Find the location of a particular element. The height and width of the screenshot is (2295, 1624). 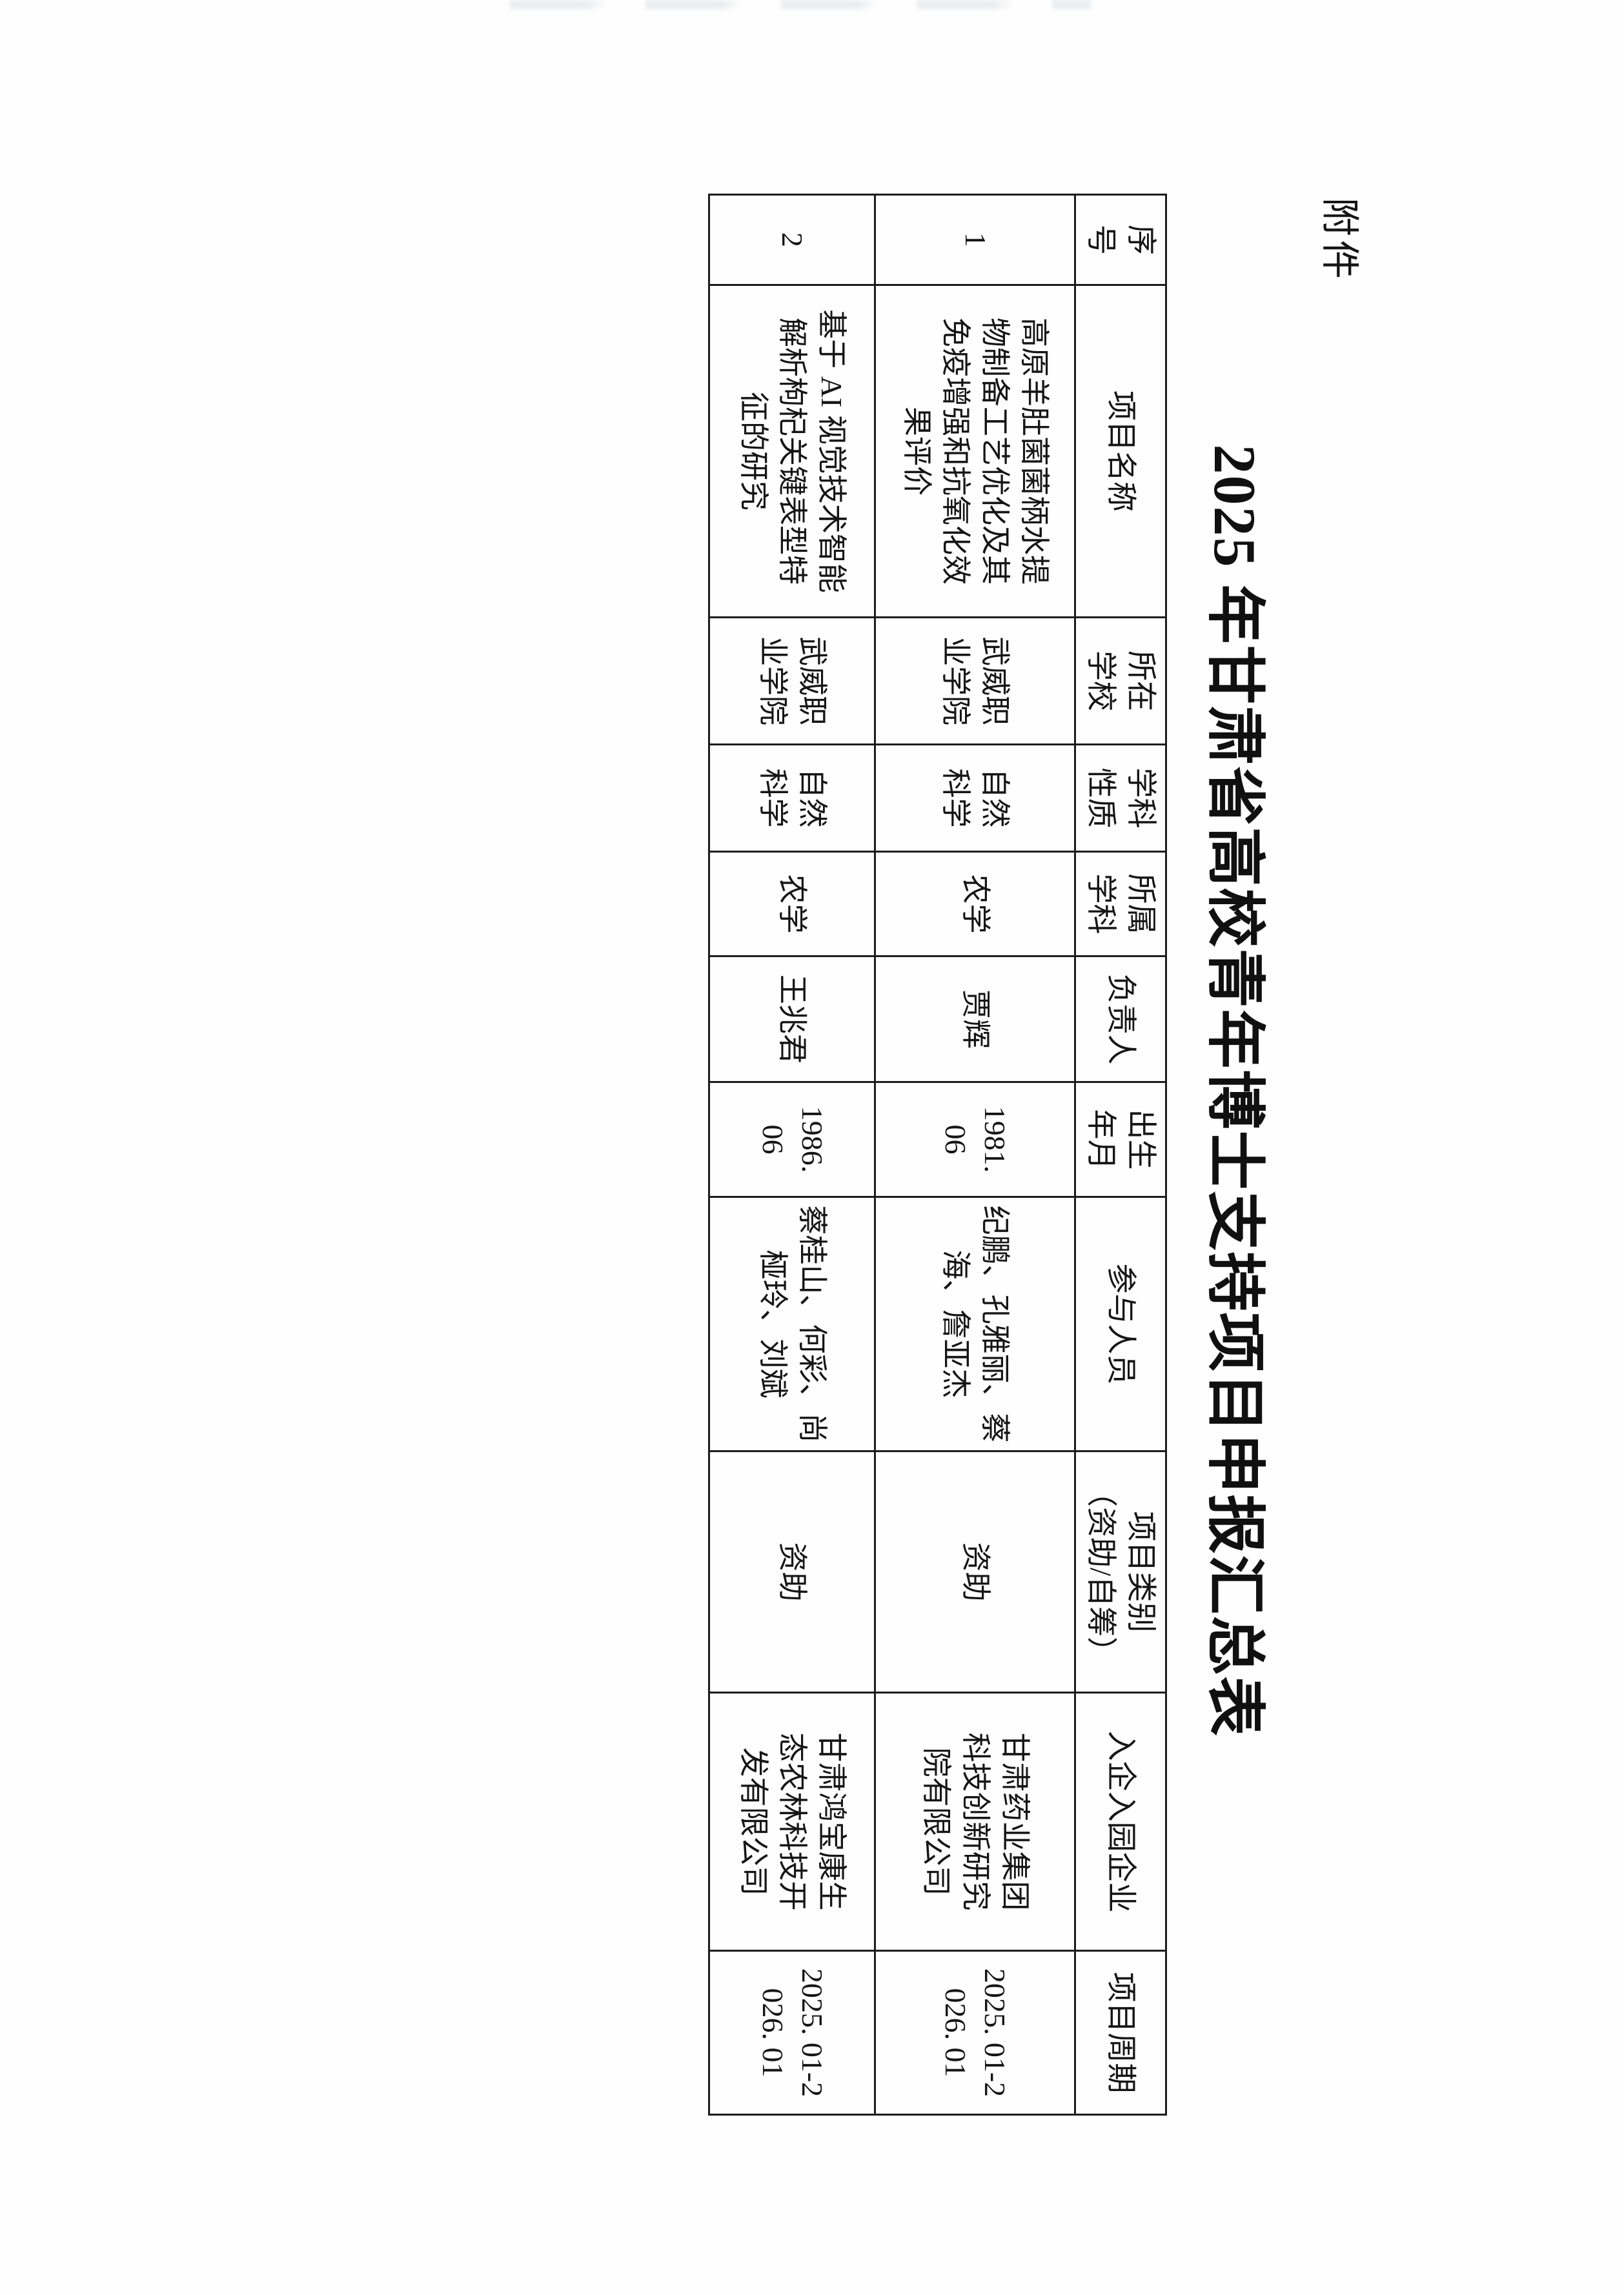

cell-r2-seq: 2 is located at coordinates (792, 239).